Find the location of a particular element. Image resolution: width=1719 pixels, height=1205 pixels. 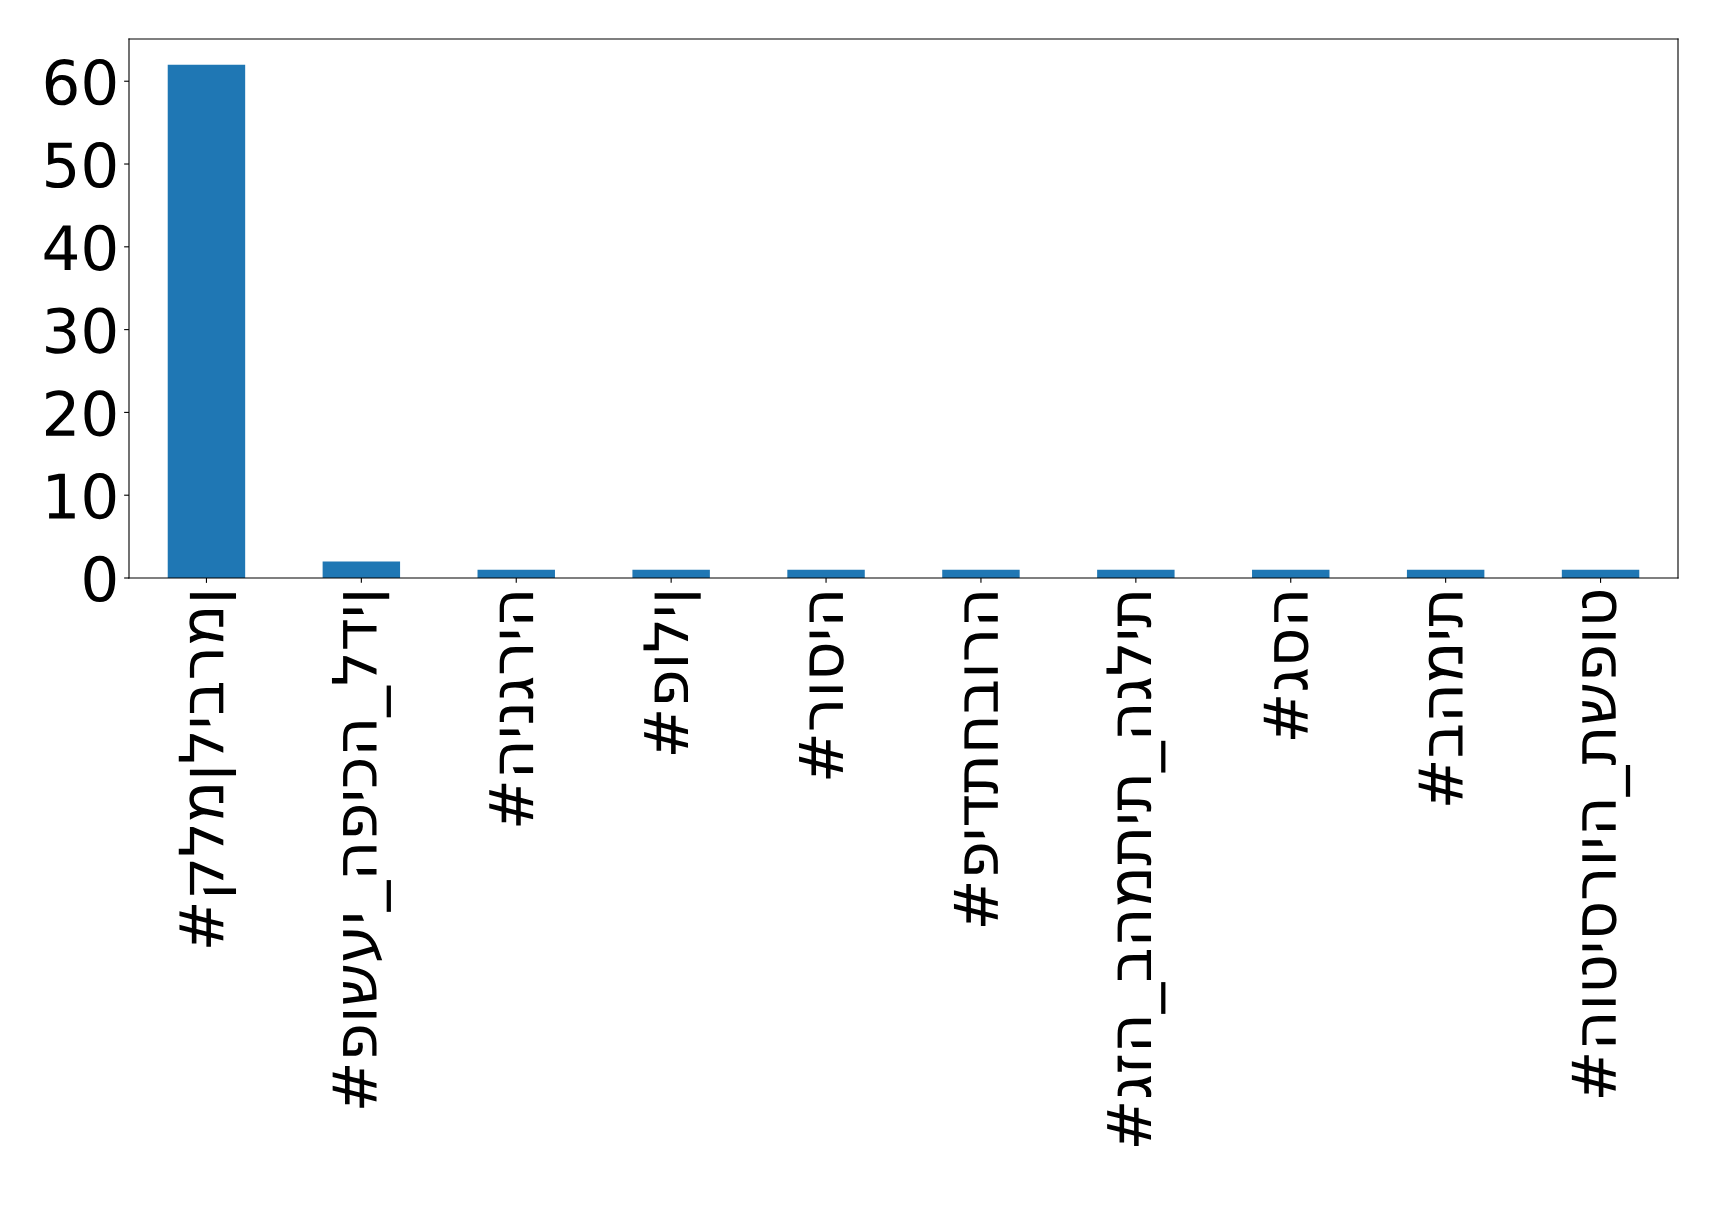

x-tick-label: #פידתחבורה is located at coordinates (976, 759).